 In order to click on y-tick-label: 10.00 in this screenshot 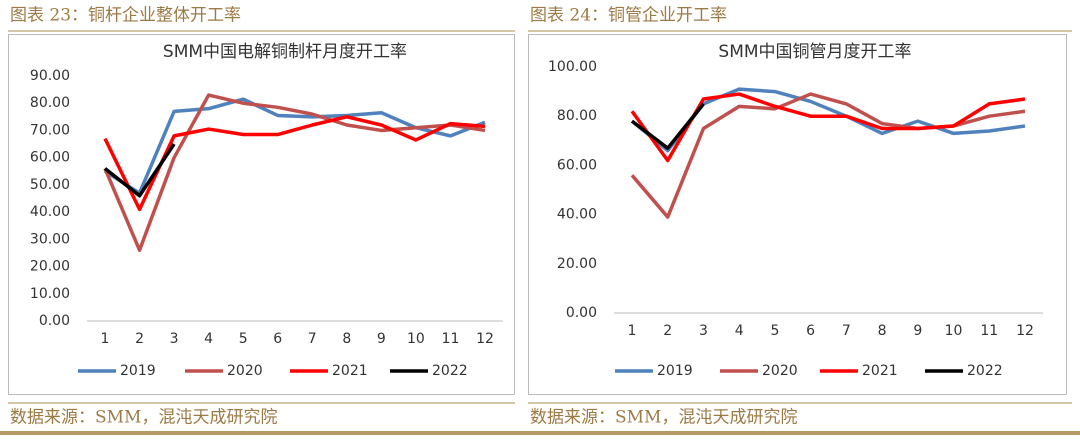, I will do `click(50, 294)`.